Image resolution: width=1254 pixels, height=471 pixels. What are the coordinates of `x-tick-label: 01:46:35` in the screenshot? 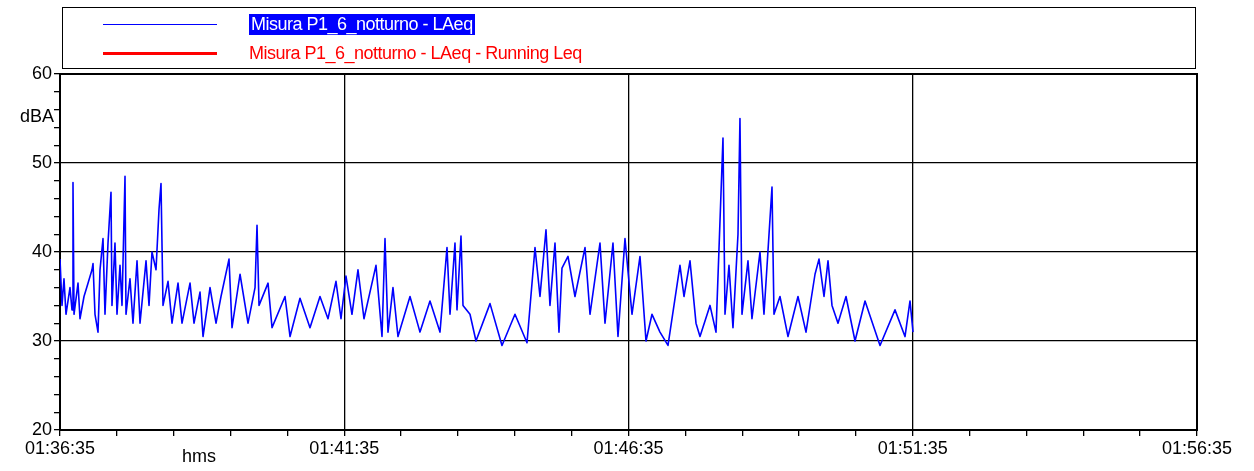 It's located at (628, 447).